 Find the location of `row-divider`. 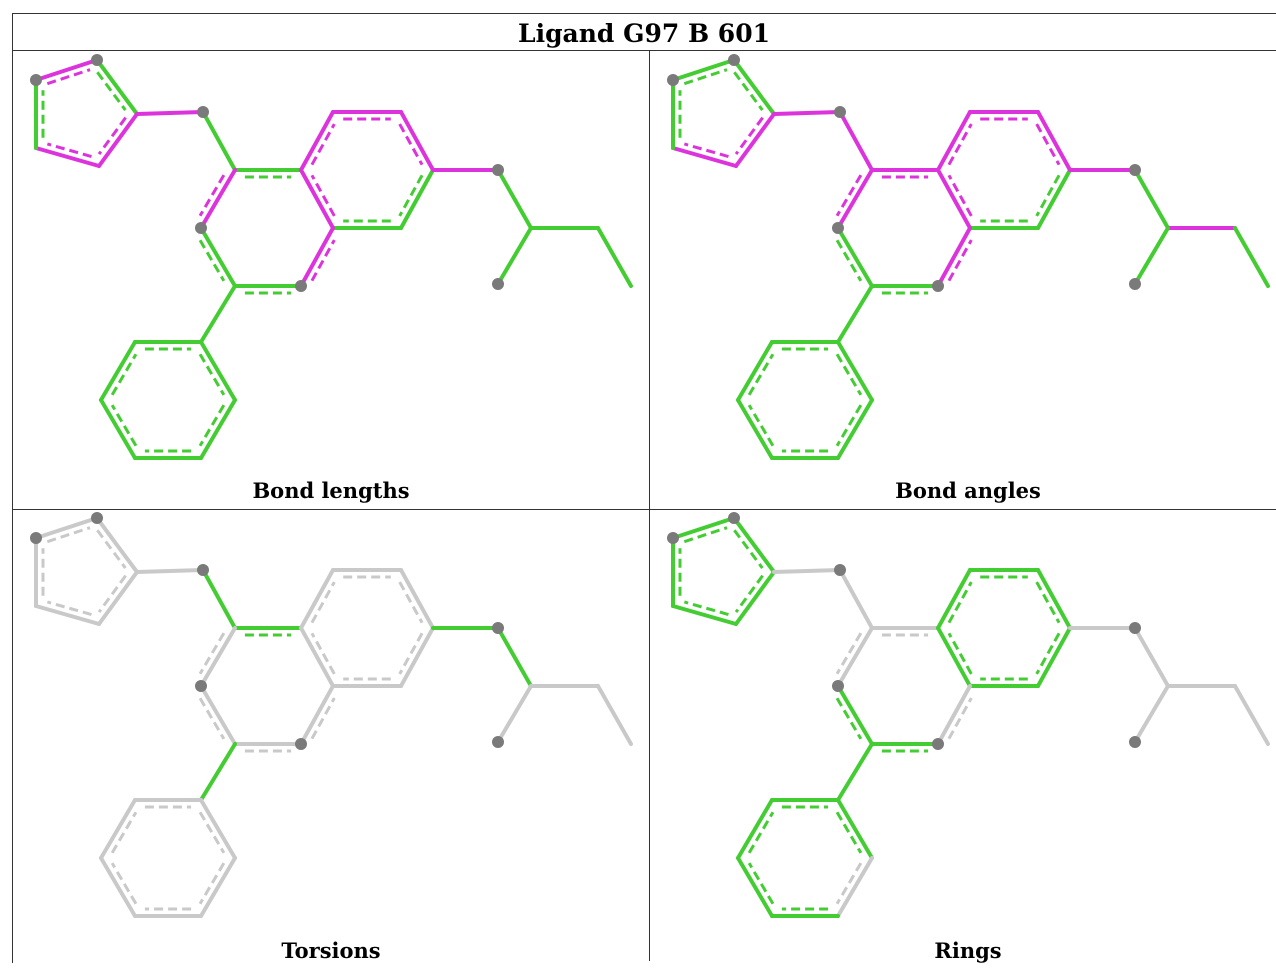

row-divider is located at coordinates (644, 509).